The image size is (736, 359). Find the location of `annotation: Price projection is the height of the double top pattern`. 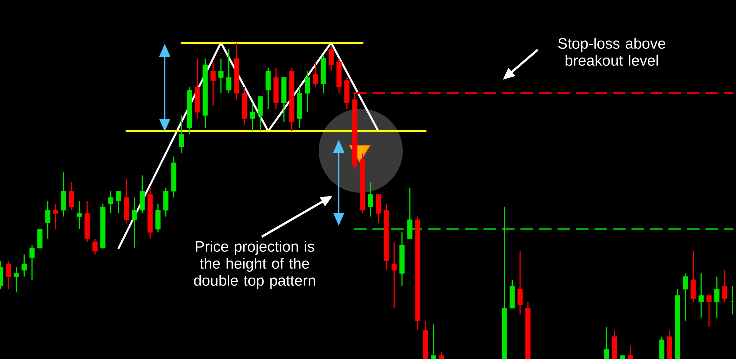

annotation: Price projection is the height of the double top pattern is located at coordinates (255, 265).